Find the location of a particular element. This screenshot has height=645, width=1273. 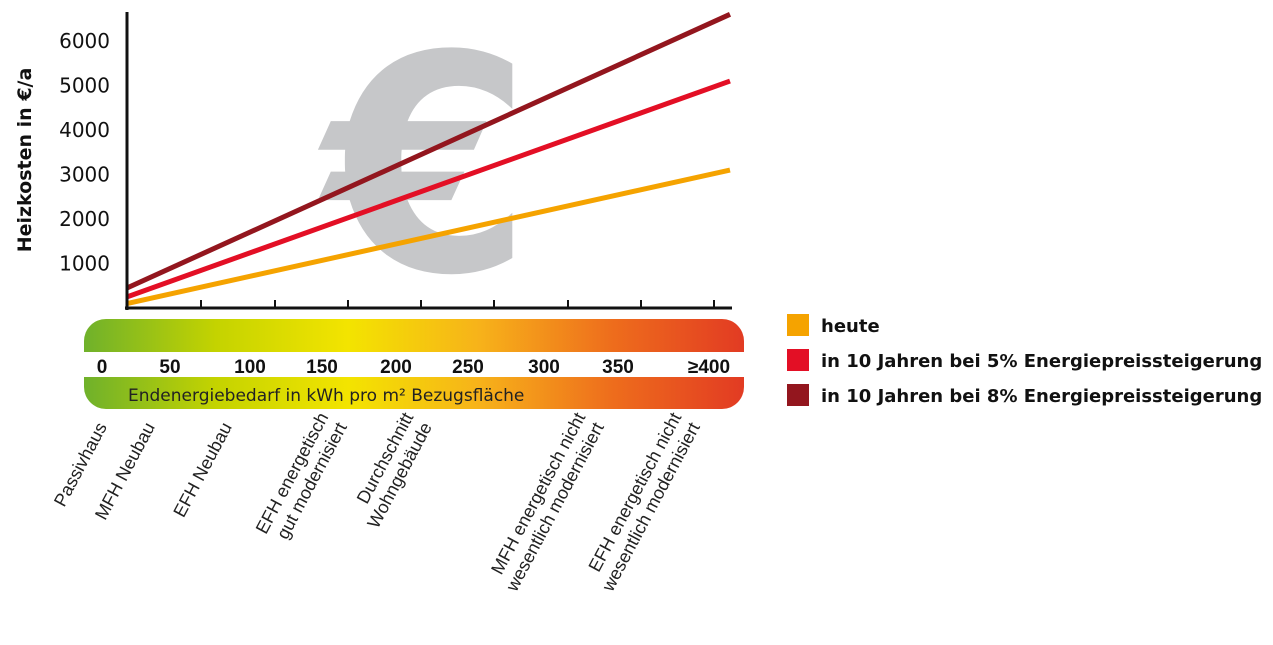

legend-label-1: heute is located at coordinates (850, 326).